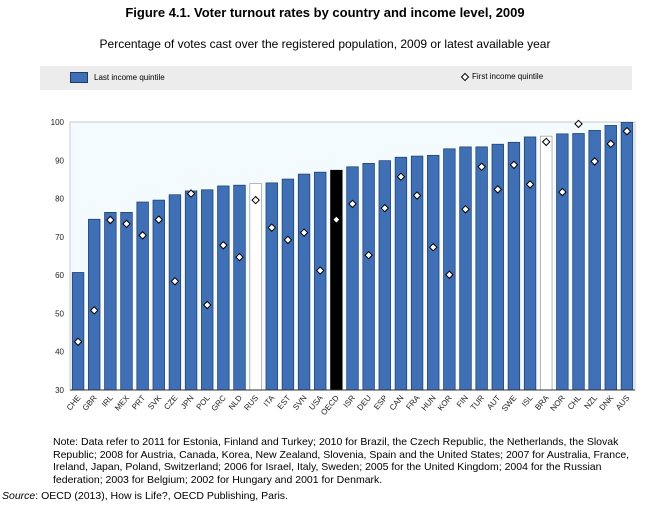 The width and height of the screenshot is (650, 526). I want to click on bar-dnk, so click(610, 258).